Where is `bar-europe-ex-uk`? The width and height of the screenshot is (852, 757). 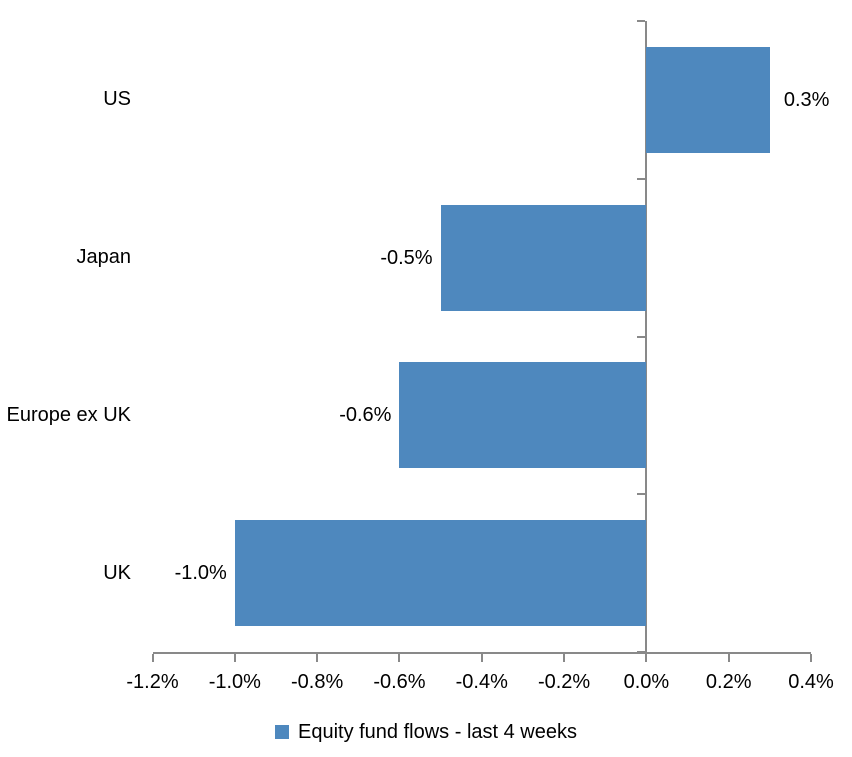 bar-europe-ex-uk is located at coordinates (523, 415).